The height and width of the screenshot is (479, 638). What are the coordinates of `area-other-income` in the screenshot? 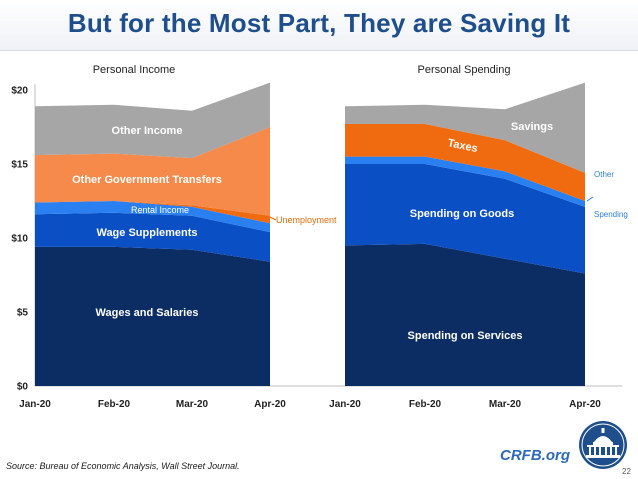 It's located at (152, 120).